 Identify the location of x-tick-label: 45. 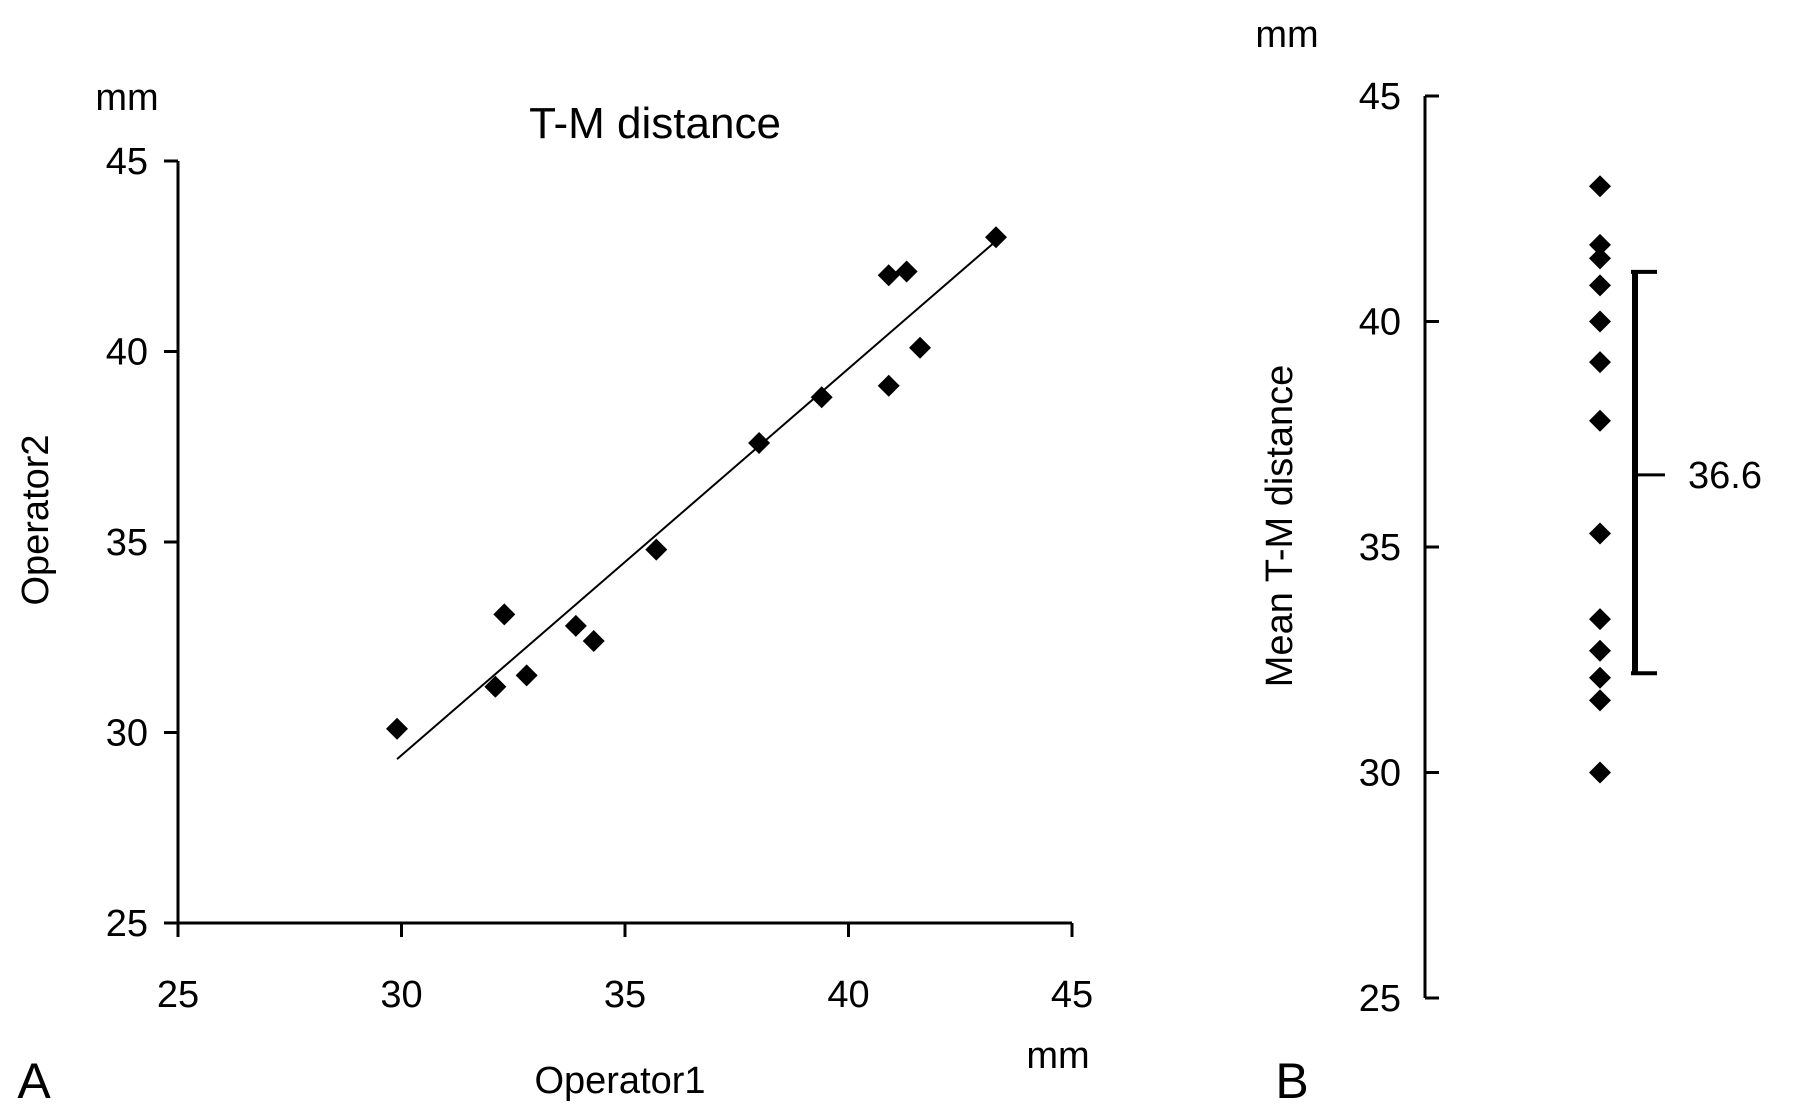
(1072, 995).